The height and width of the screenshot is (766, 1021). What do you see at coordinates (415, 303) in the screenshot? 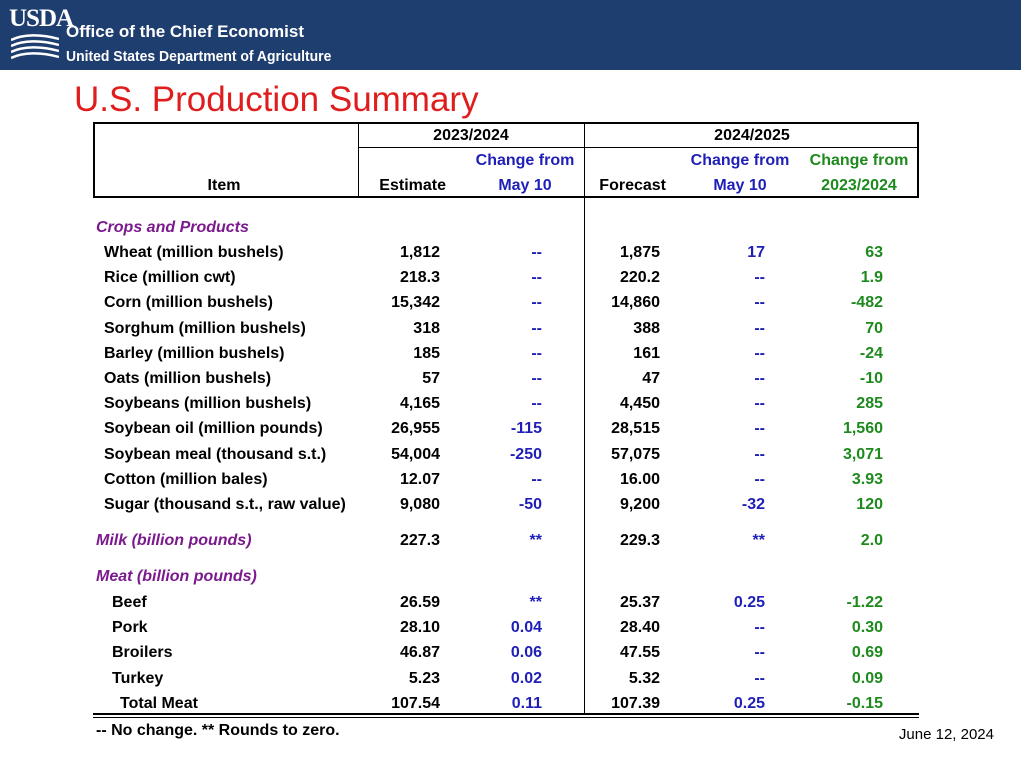
I see `estimate-cell: 15,342` at bounding box center [415, 303].